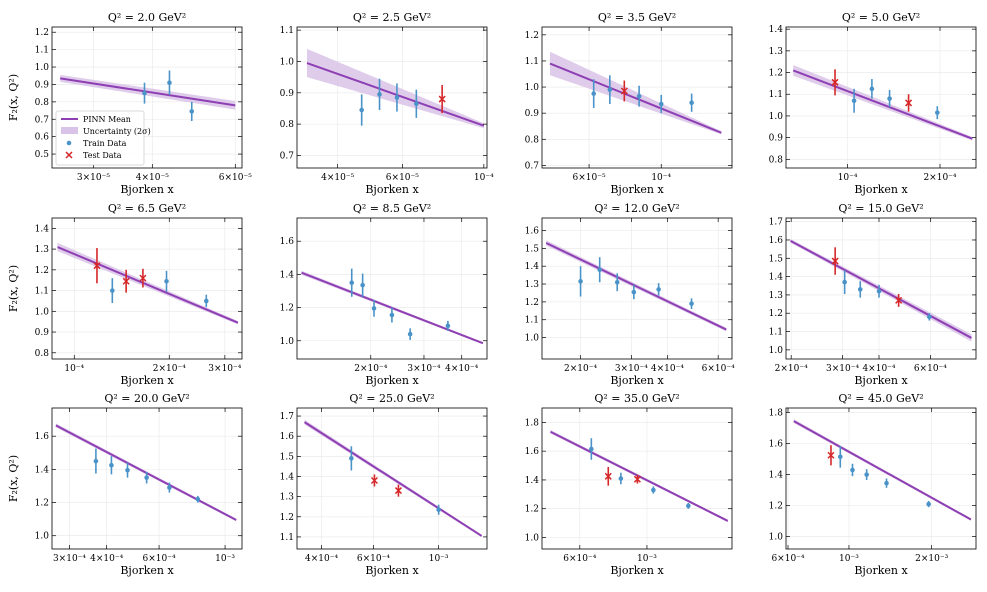 The width and height of the screenshot is (987, 592). Describe the element at coordinates (849, 559) in the screenshot. I see `xtick-label: 10⁻³` at that location.